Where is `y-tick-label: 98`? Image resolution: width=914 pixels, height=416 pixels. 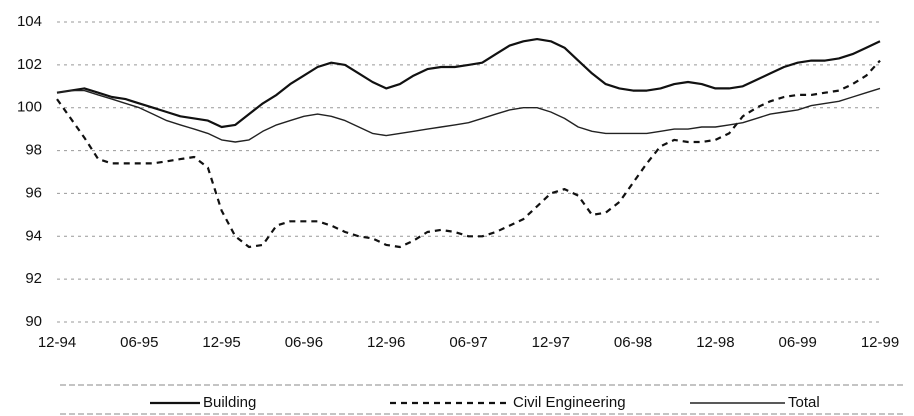 y-tick-label: 98 is located at coordinates (33, 150).